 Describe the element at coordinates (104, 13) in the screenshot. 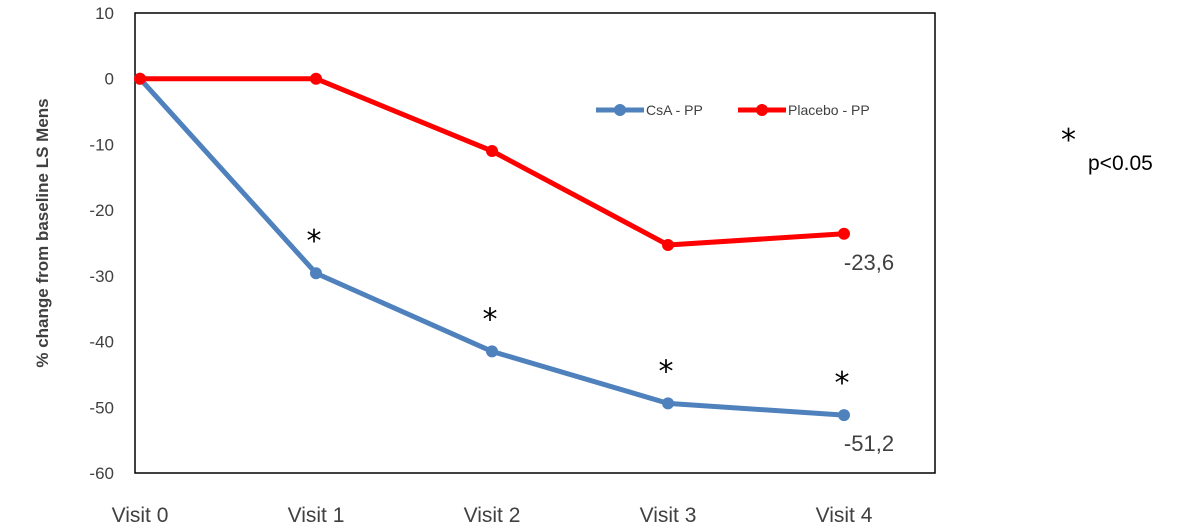

I see `y-tick-label: 10` at that location.